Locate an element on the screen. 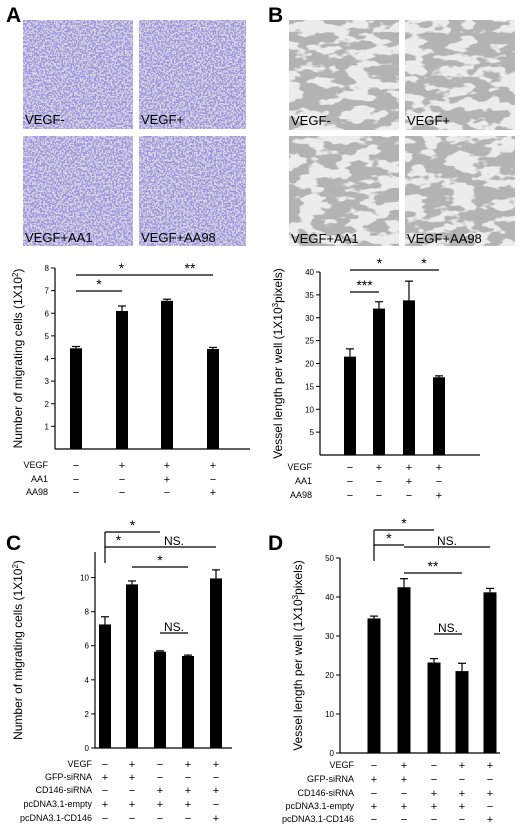 The image size is (520, 827). y-axis-label: Vessel length per well (1X103pixels) is located at coordinates (278, 363).